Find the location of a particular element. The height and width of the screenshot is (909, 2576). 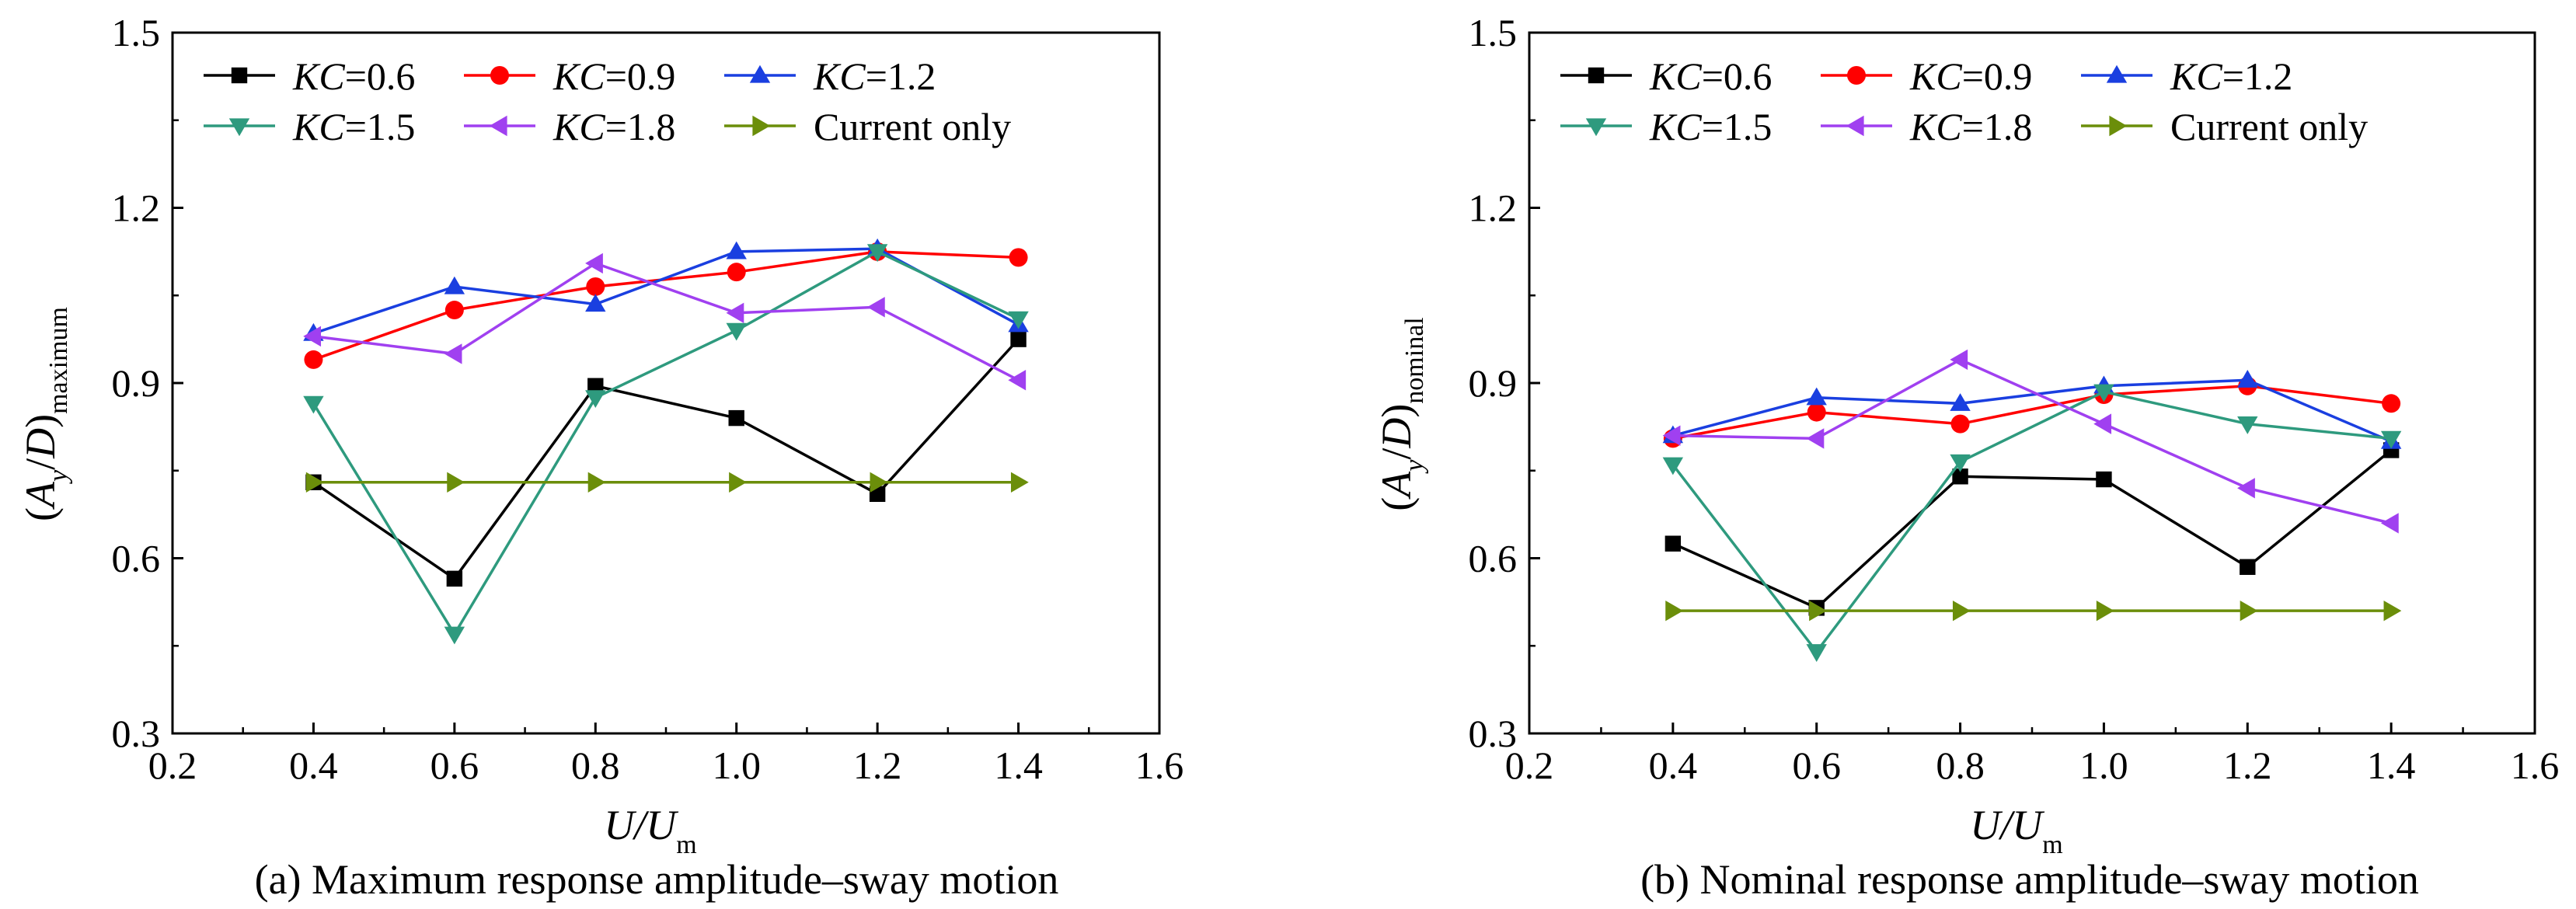

x-tick-label: 1.0 is located at coordinates (736, 765).